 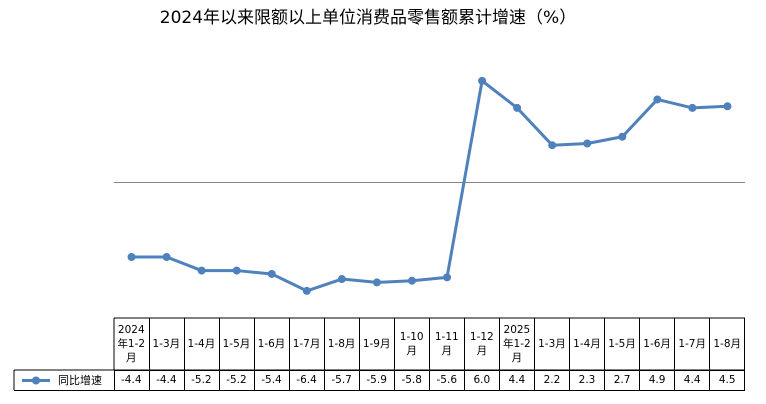 What do you see at coordinates (36, 380) in the screenshot?
I see `legend-marker` at bounding box center [36, 380].